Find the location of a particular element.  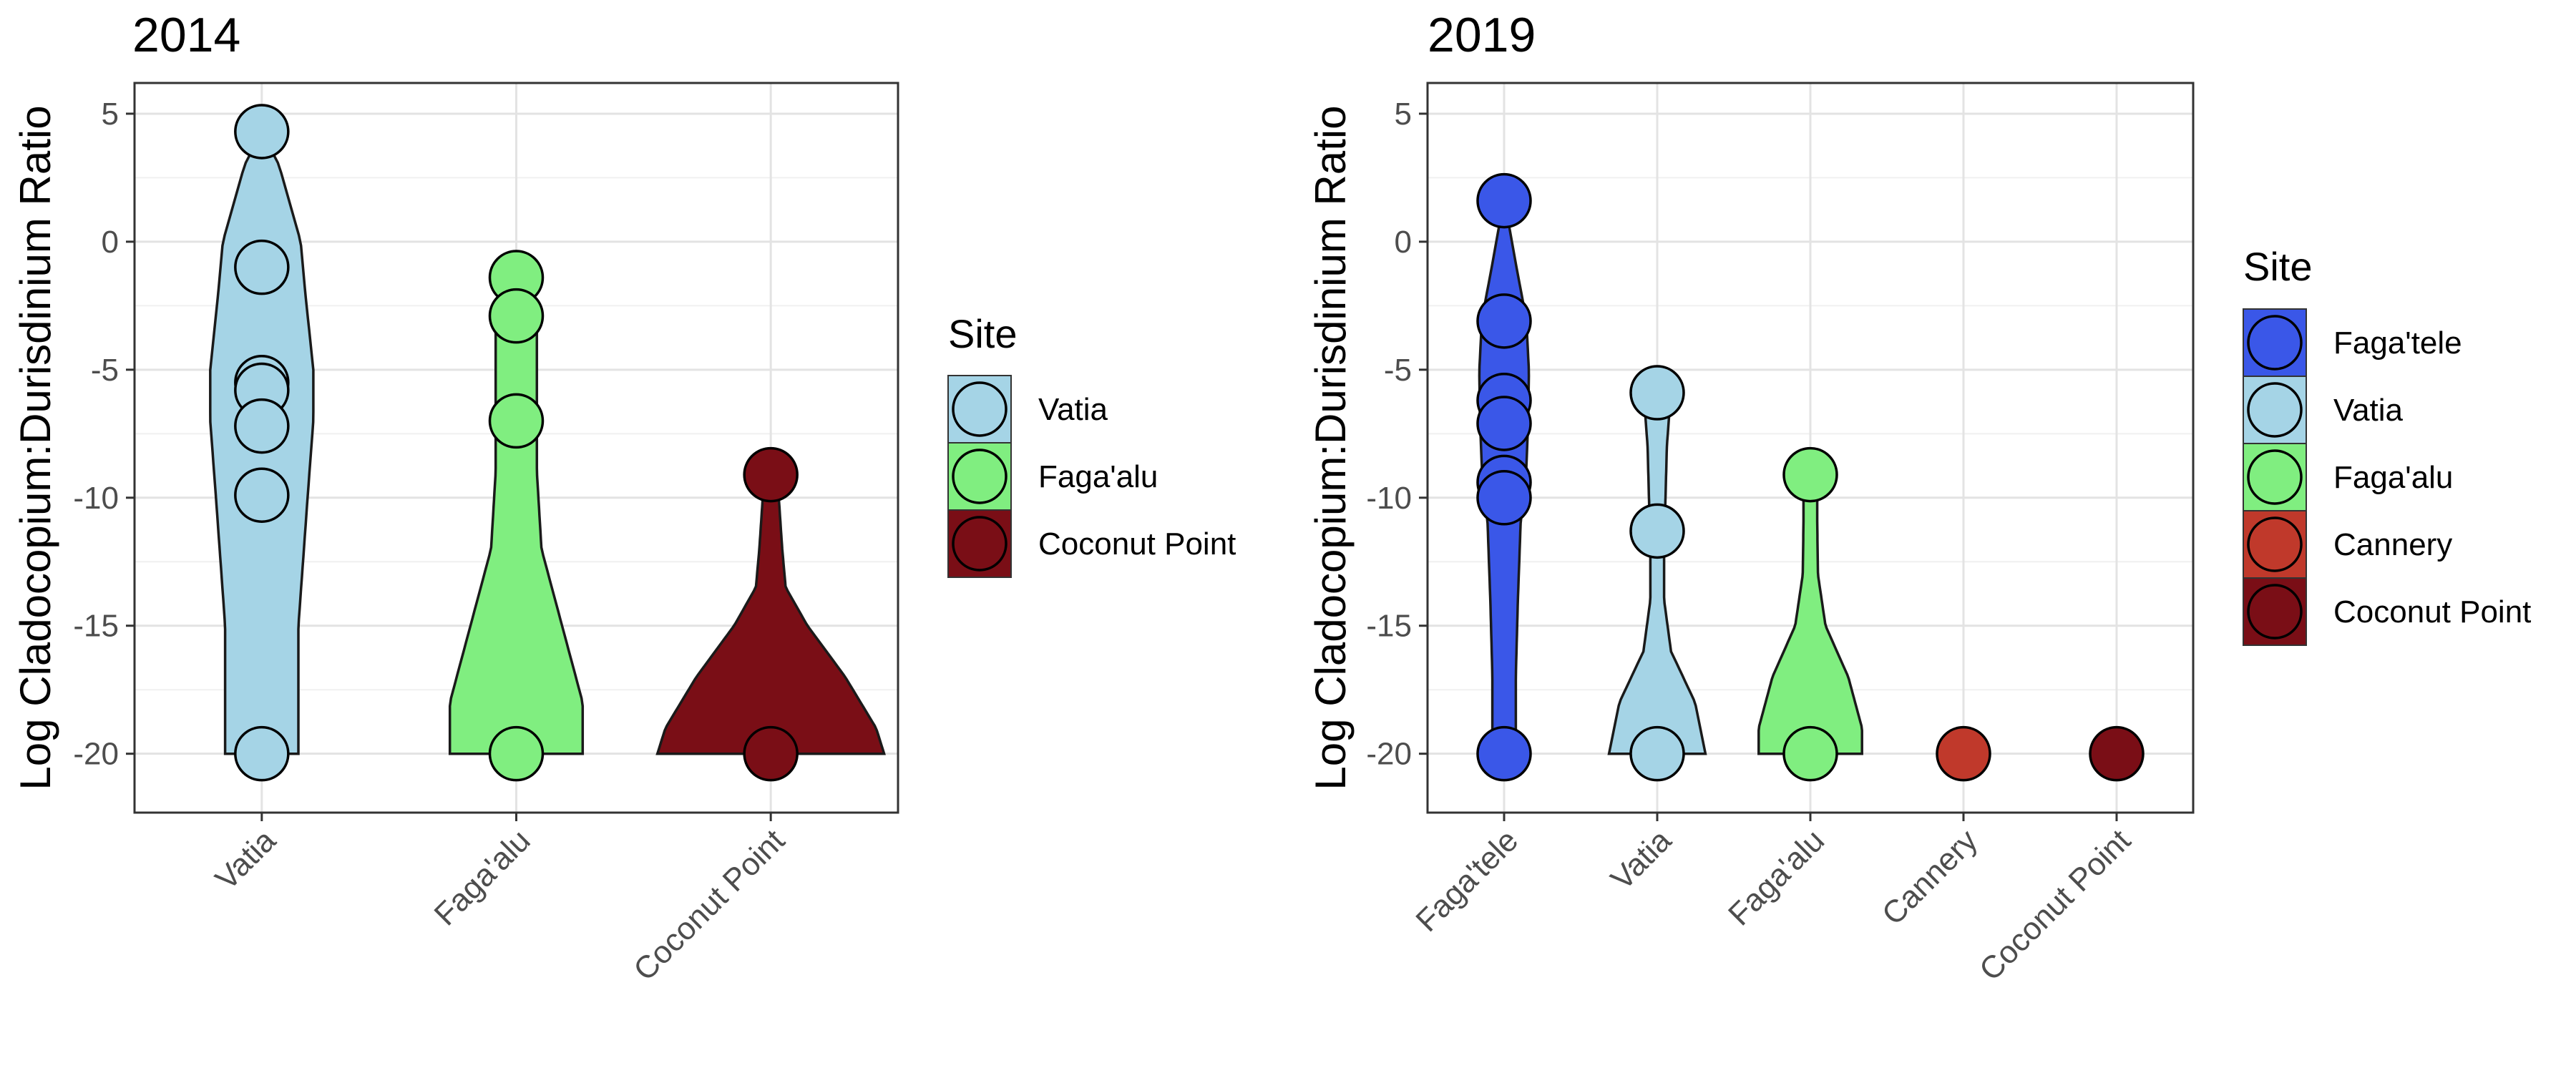

violin-coconut-point is located at coordinates (770, 614).